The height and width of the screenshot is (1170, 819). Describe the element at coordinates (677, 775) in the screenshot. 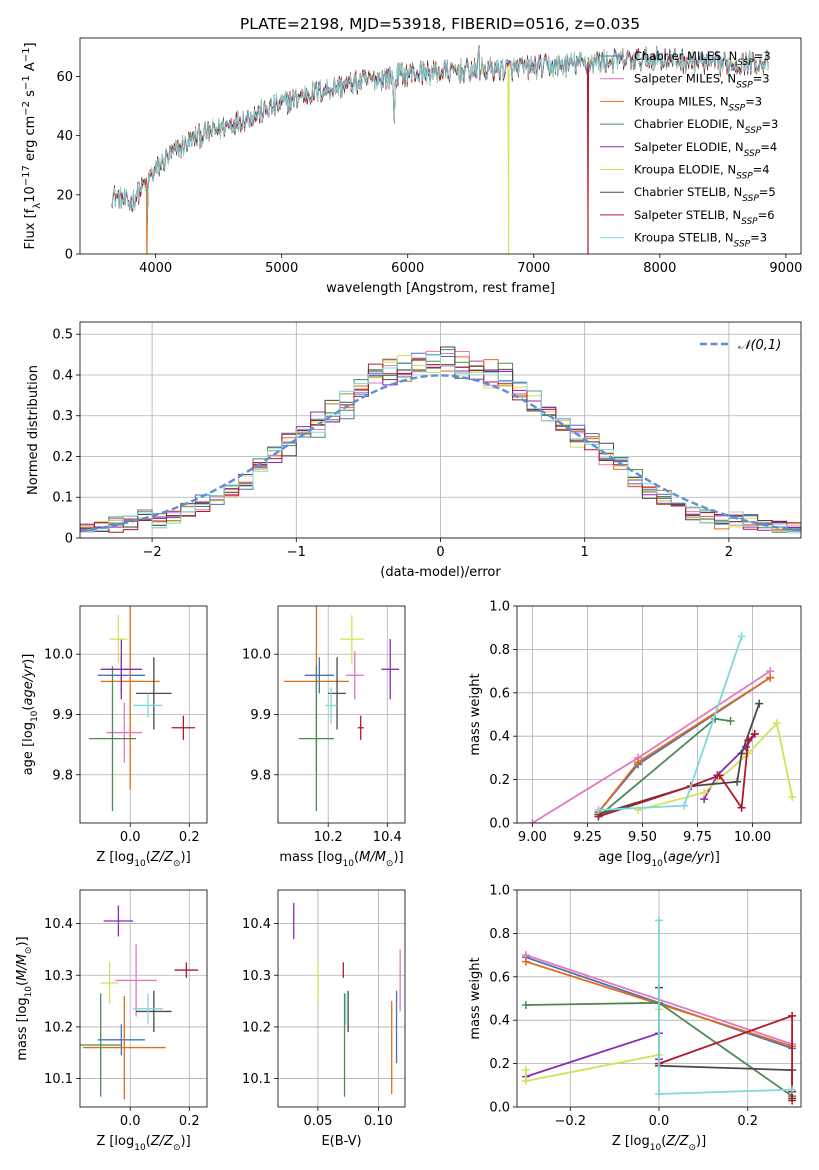

I see `weight-line-salpeter_stelib` at that location.